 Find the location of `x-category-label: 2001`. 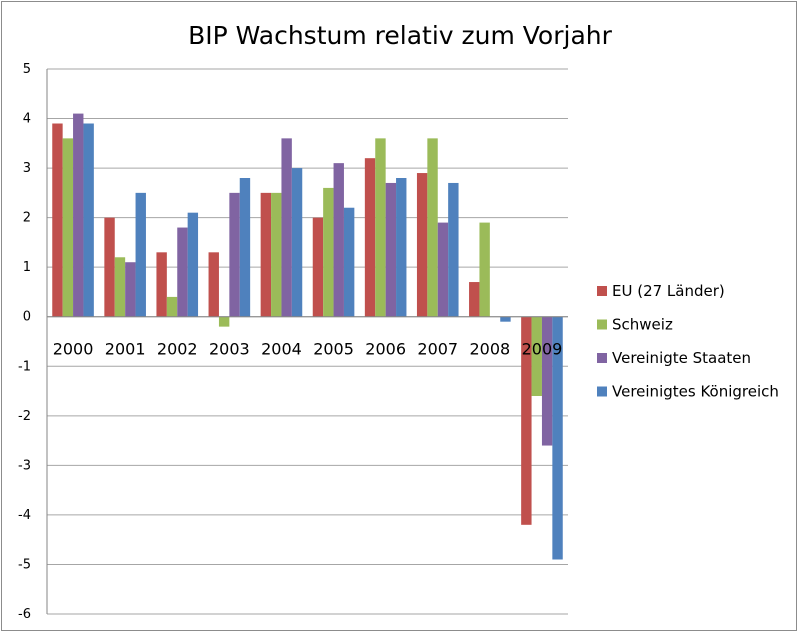

x-category-label: 2001 is located at coordinates (125, 349).